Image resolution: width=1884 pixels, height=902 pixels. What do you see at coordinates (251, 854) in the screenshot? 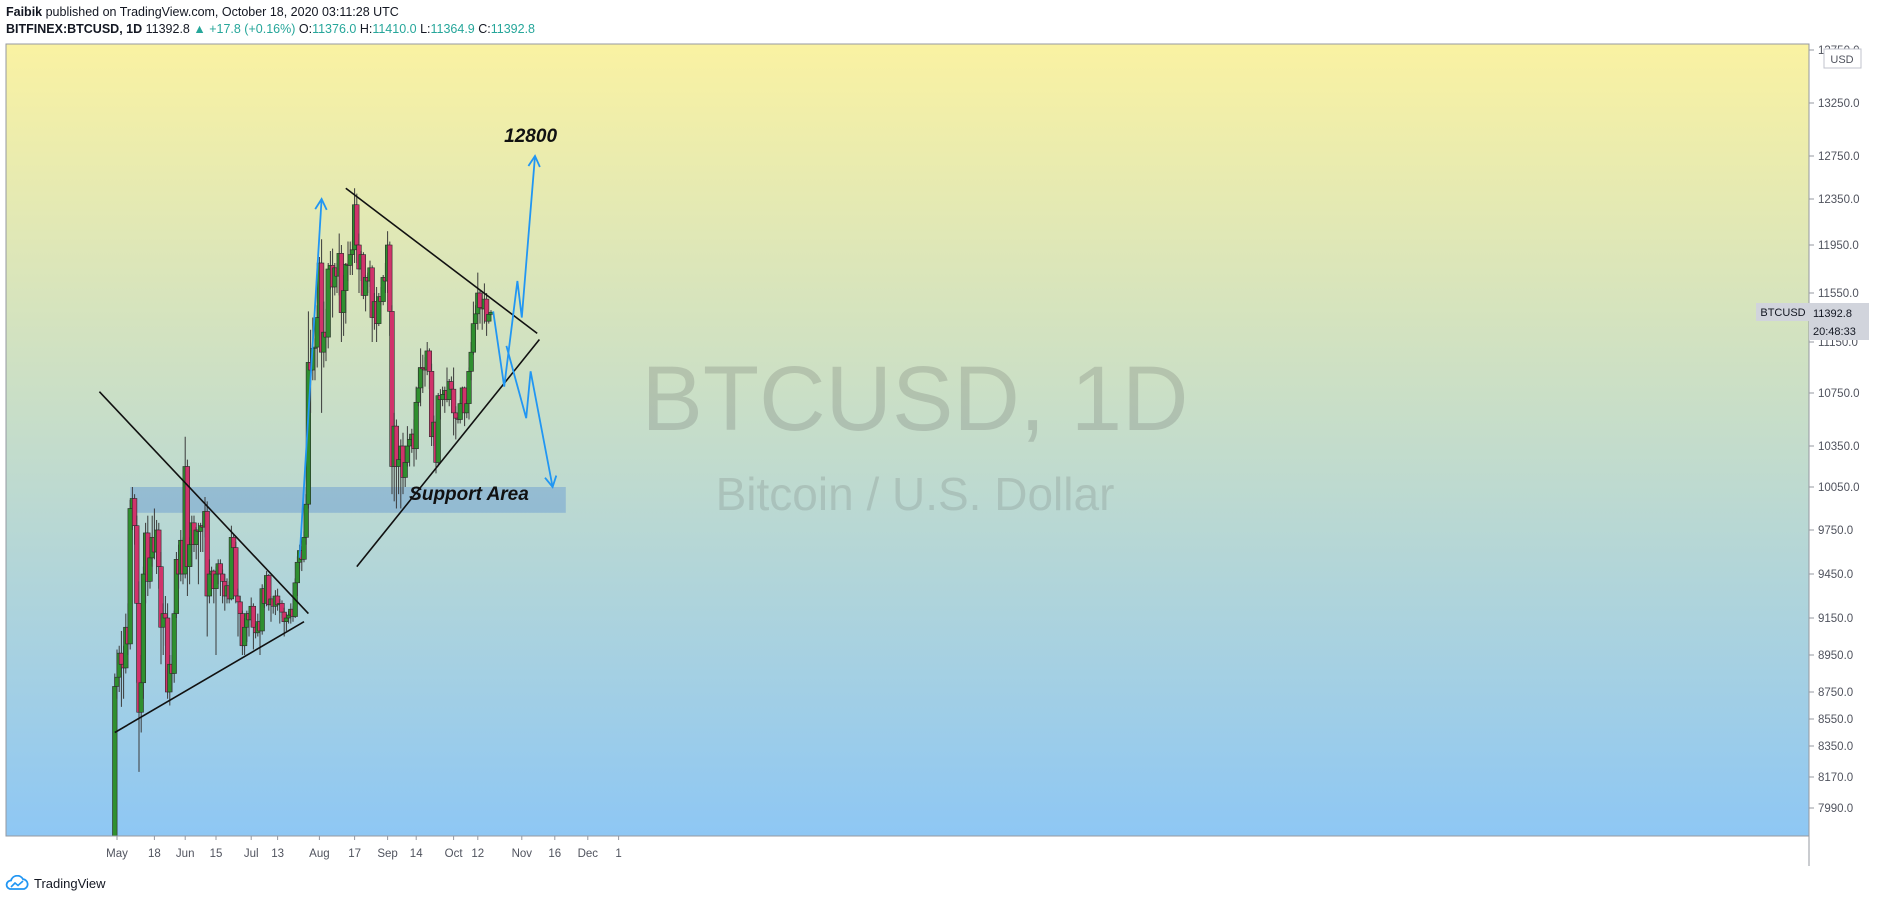
I see `time-tick-label: Jul` at bounding box center [251, 854].